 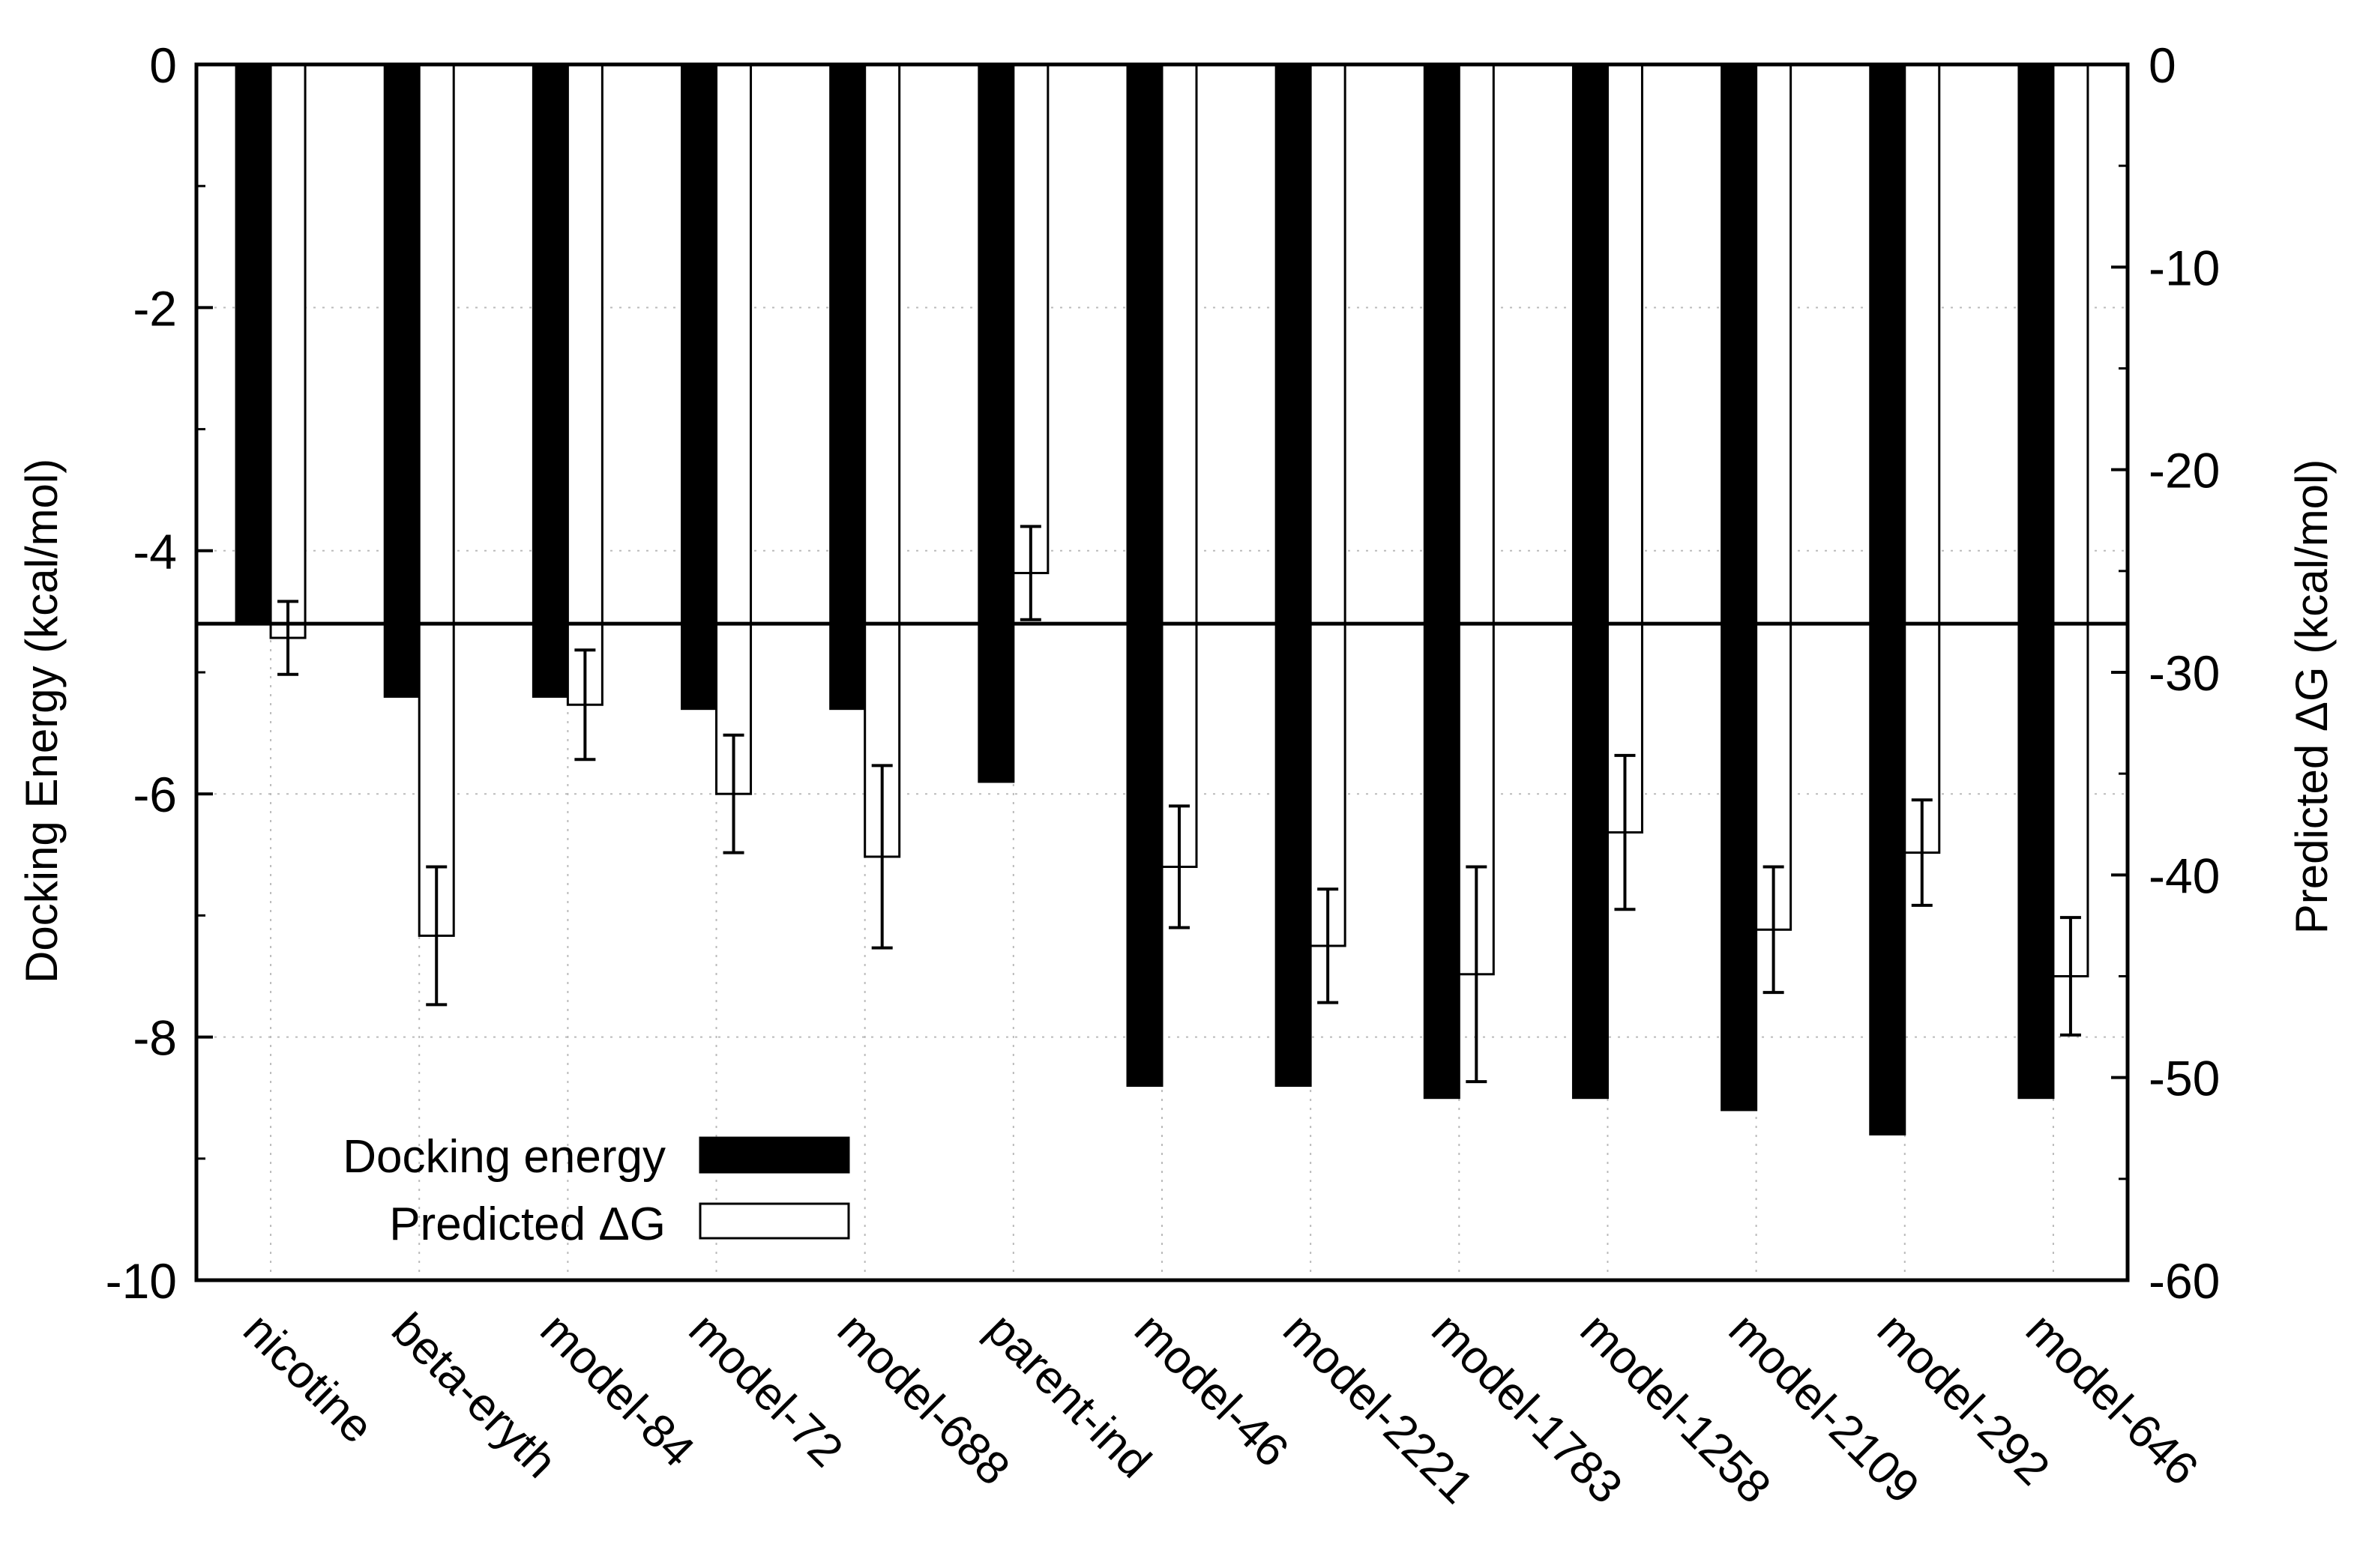 I want to click on right-tick-label: -60, so click(x=2184, y=1281).